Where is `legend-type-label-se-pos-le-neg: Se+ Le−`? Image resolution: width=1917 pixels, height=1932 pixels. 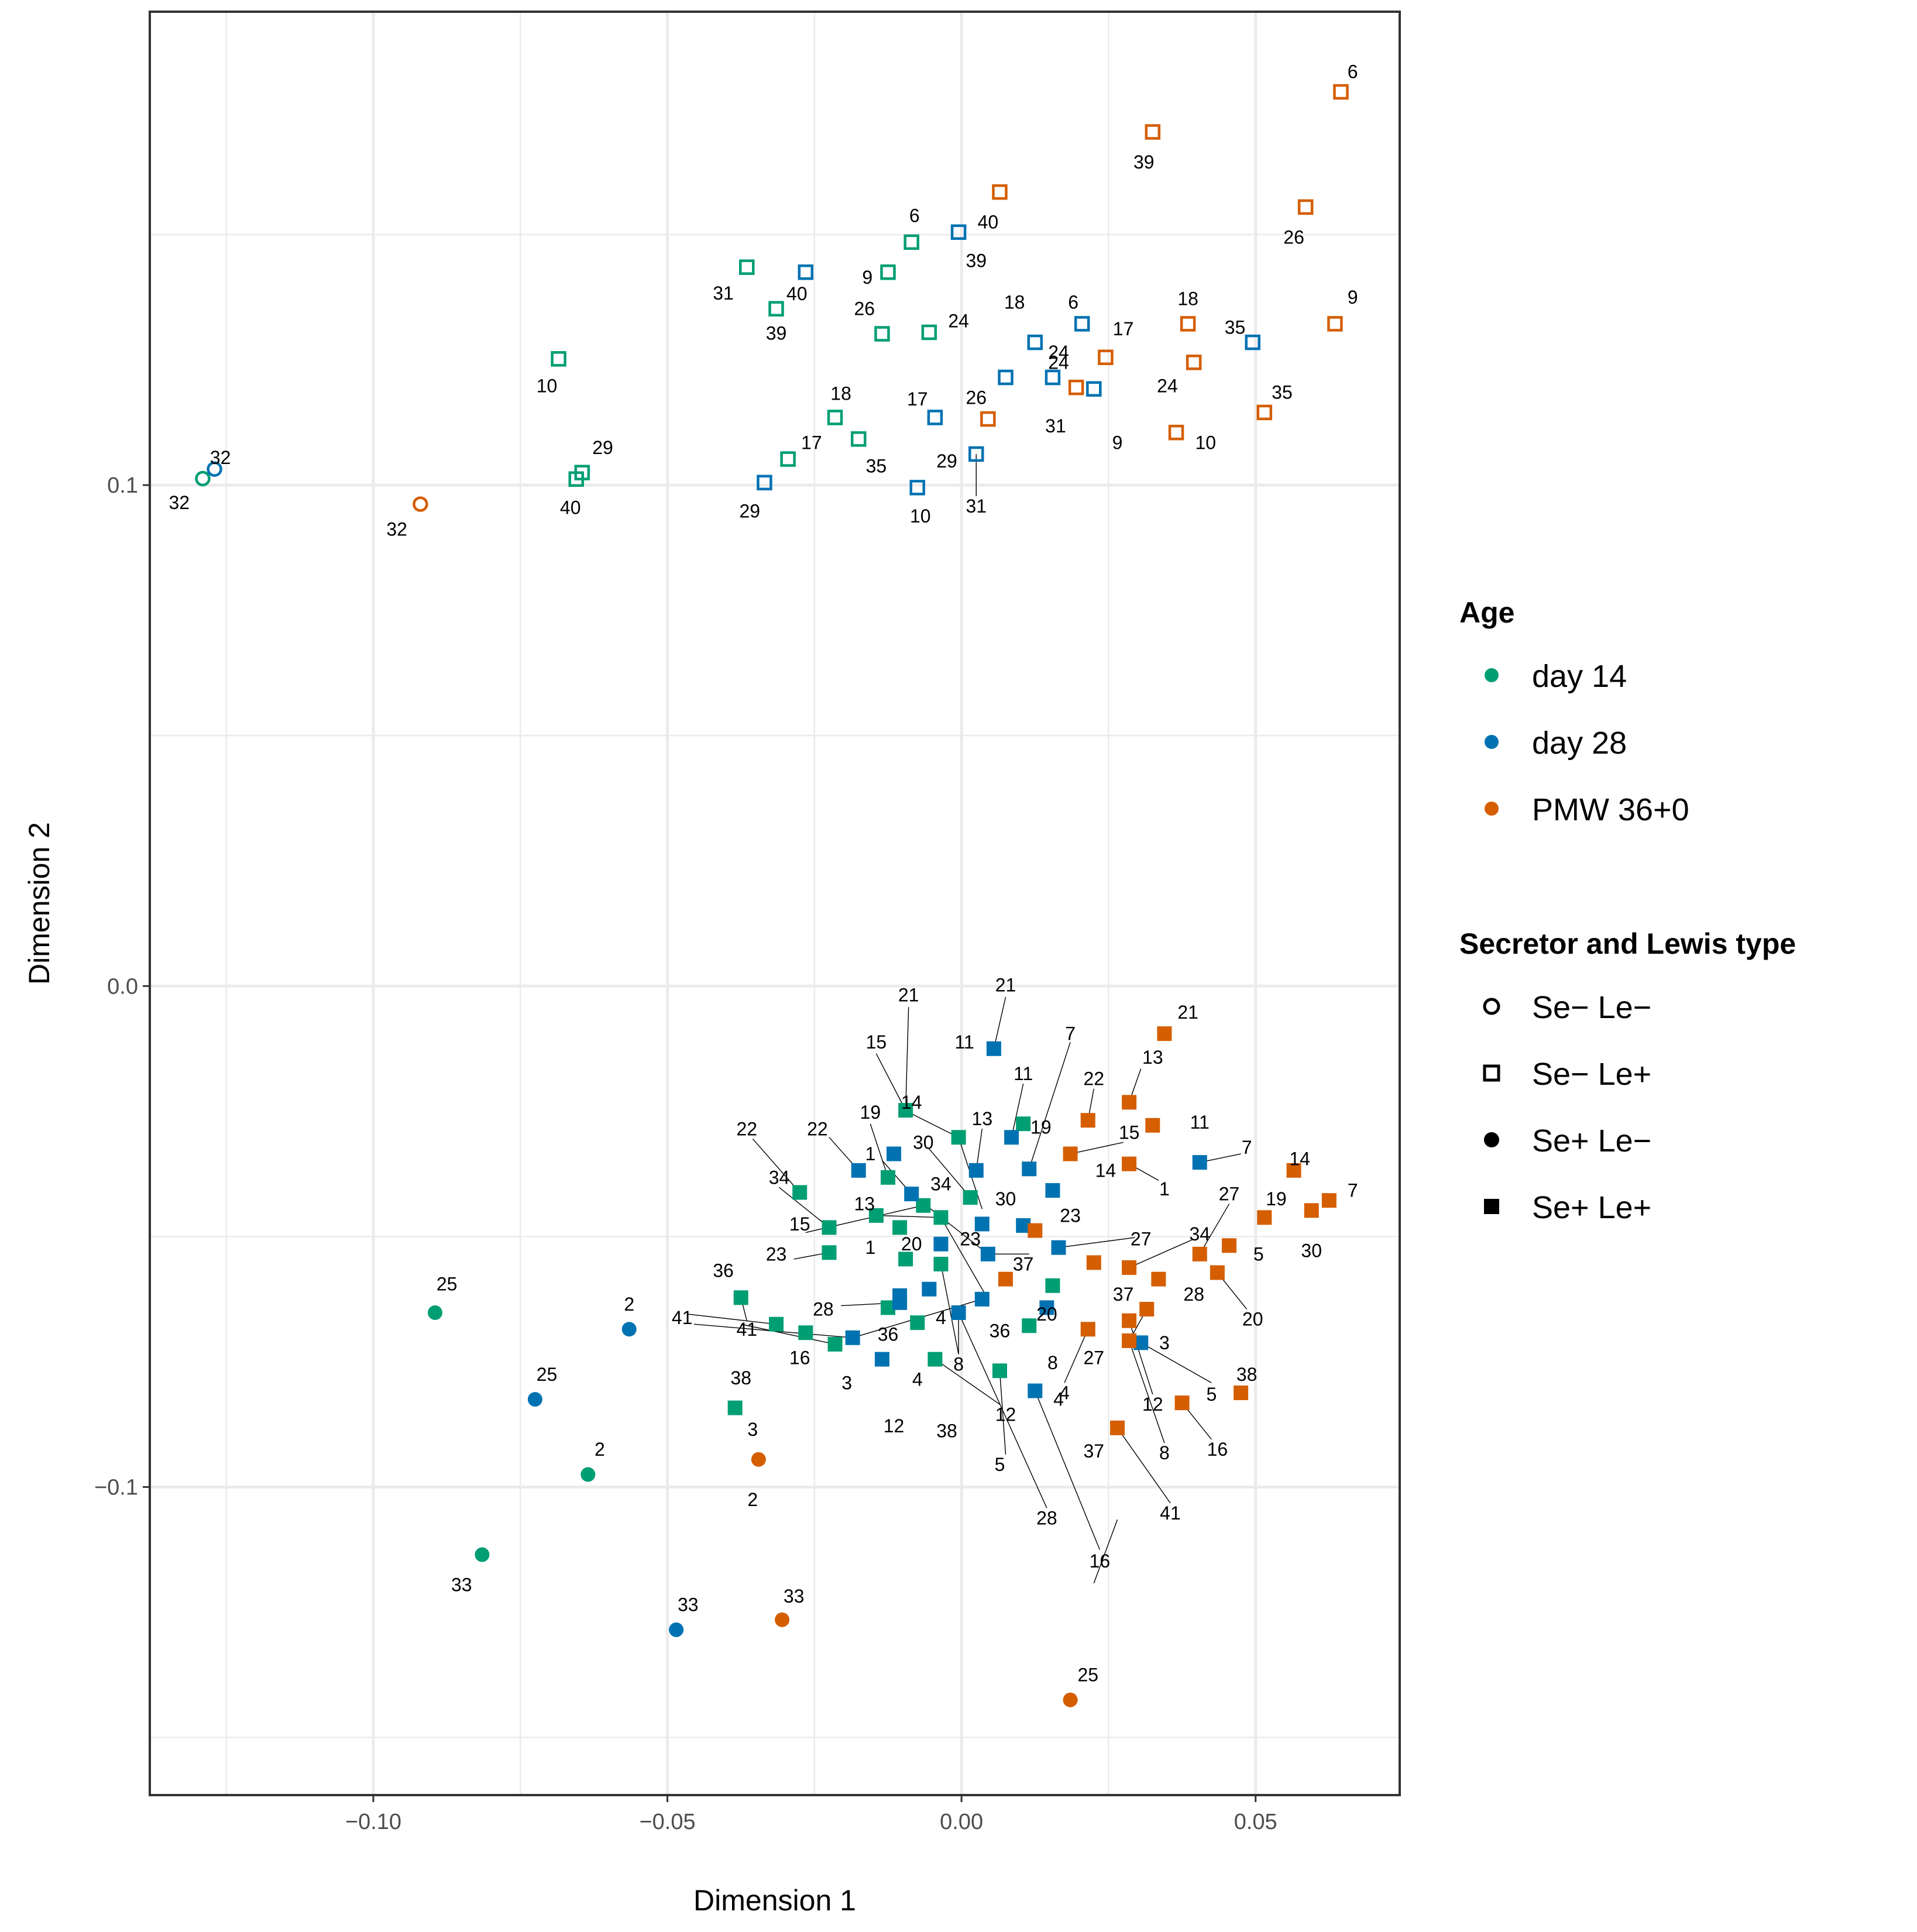
legend-type-label-se-pos-le-neg: Se+ Le− is located at coordinates (1592, 1140).